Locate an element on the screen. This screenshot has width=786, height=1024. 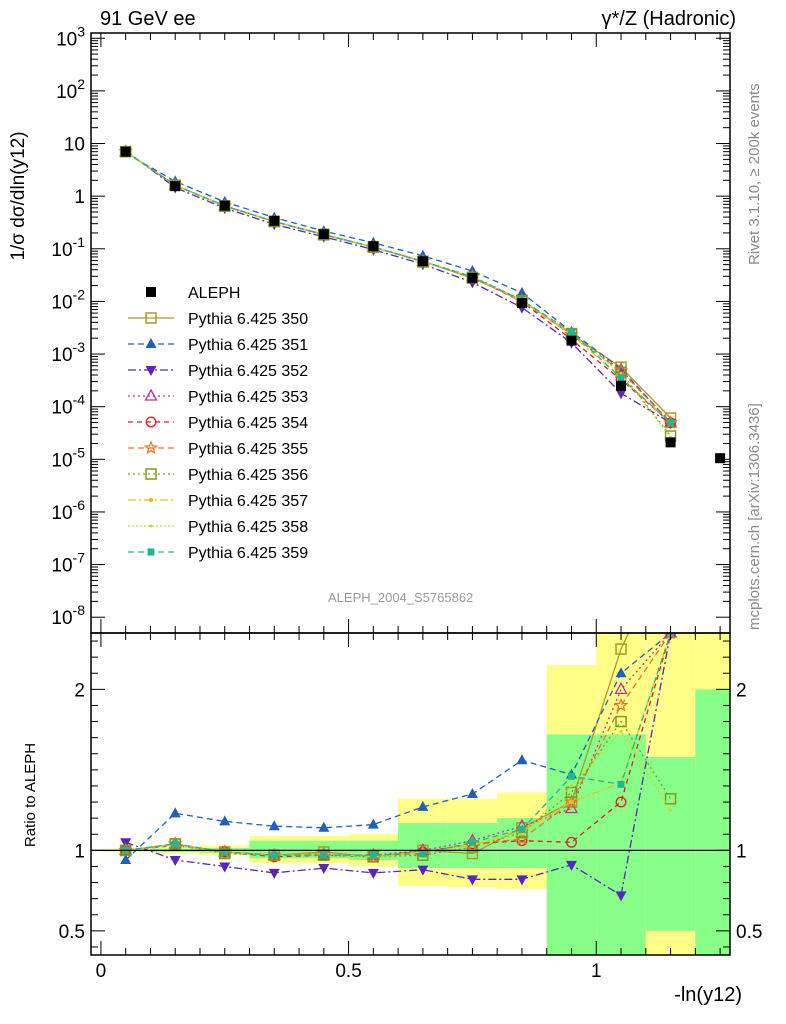
legend-label: Pythia 6.425 357 is located at coordinates (248, 501).